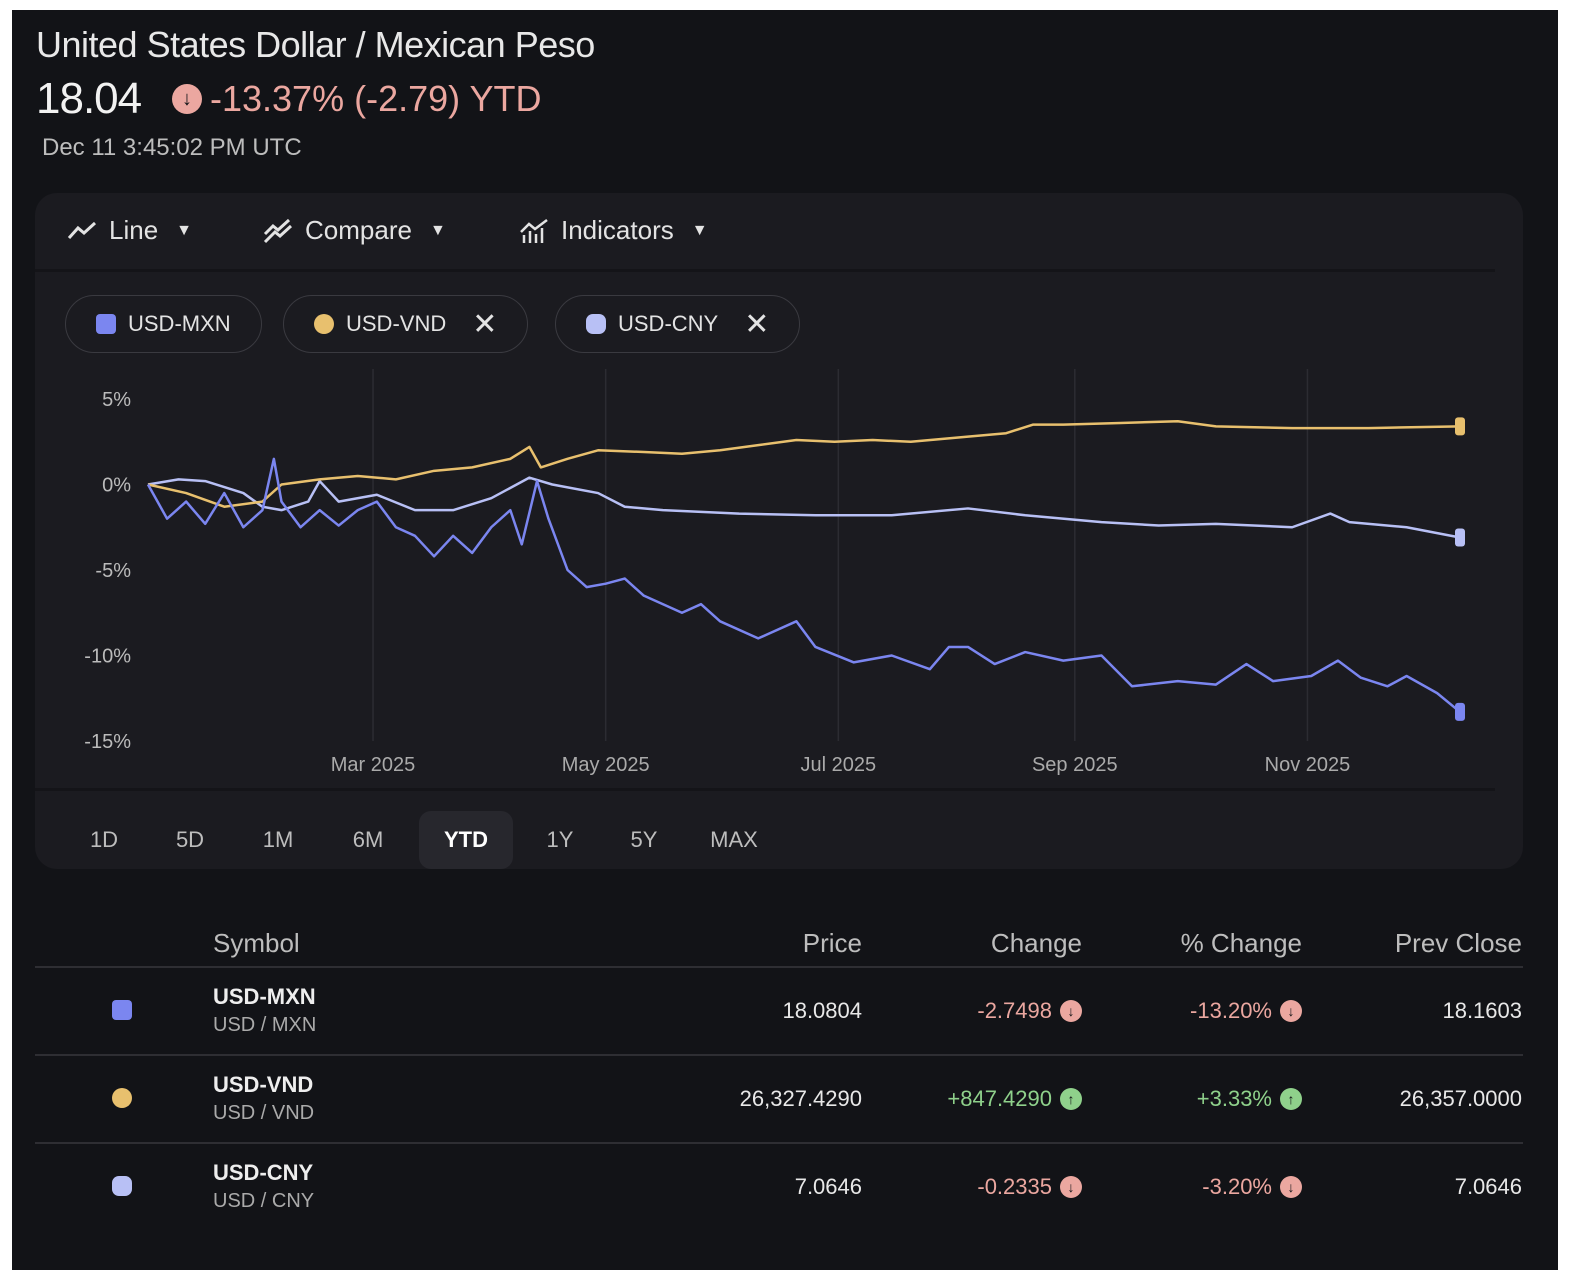  I want to click on column-header: Prev Close, so click(1458, 943).